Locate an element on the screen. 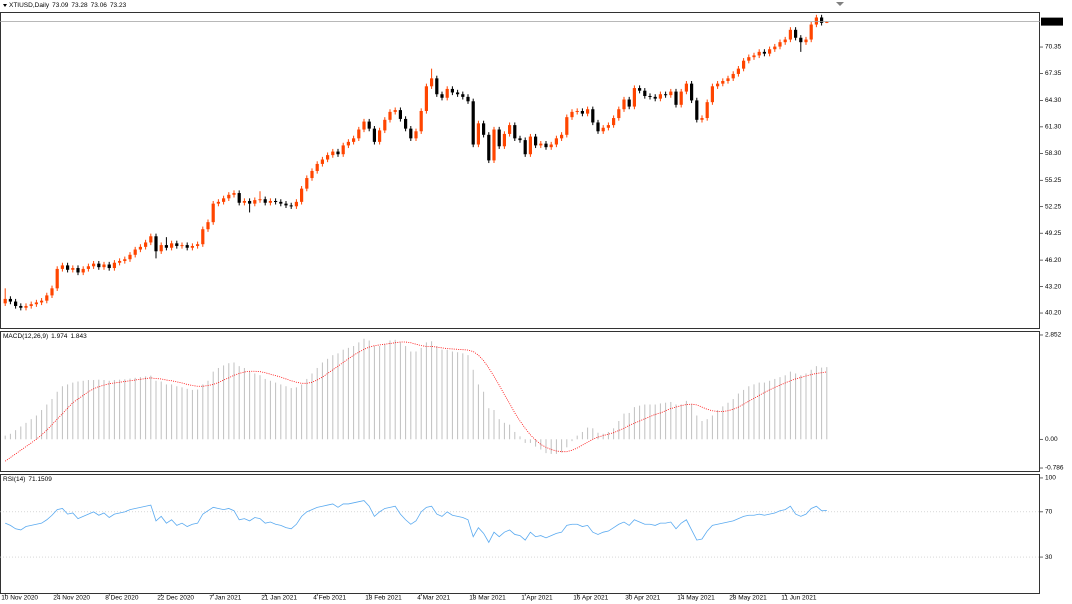  y-tick-label: 0.00 is located at coordinates (1051, 439).